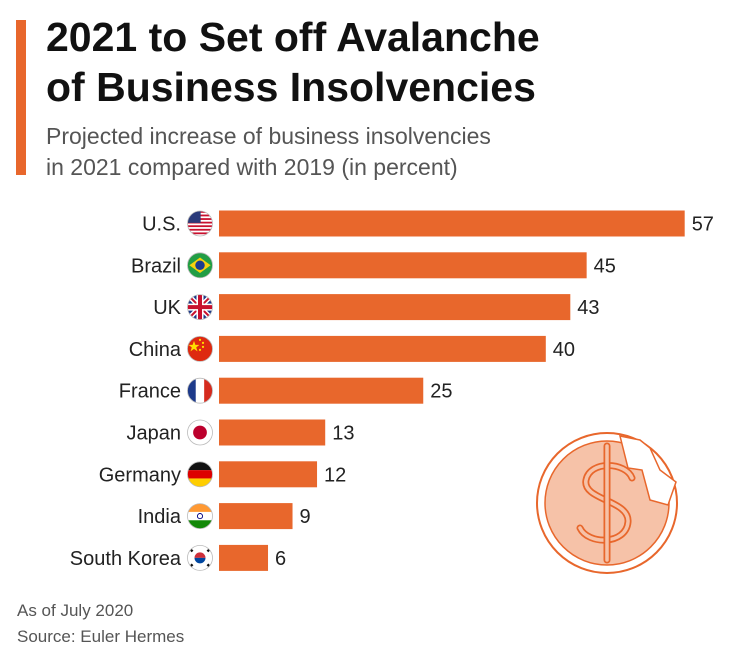  Describe the element at coordinates (140, 475) in the screenshot. I see `category-label-germany: Germany` at that location.